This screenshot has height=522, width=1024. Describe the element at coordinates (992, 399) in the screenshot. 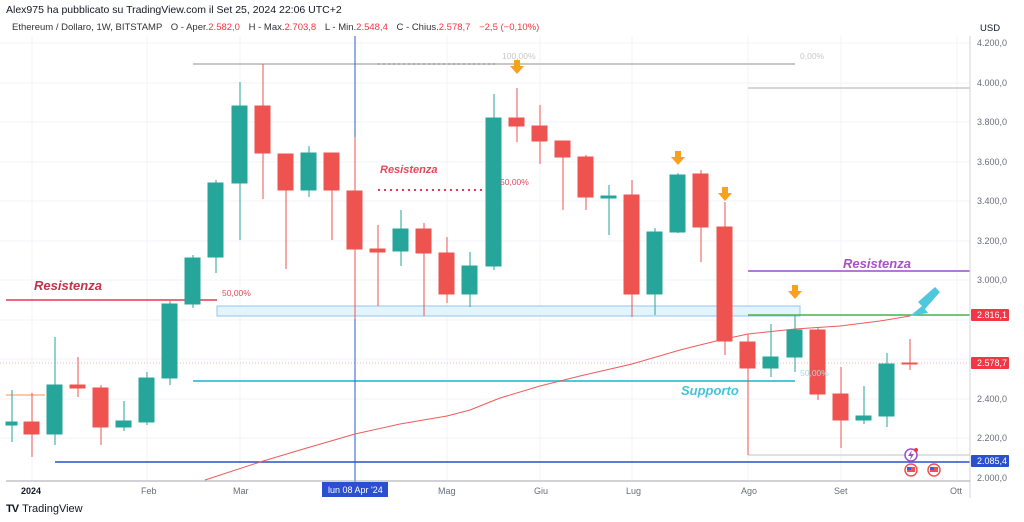

I see `price-tick: 2.400,0` at that location.